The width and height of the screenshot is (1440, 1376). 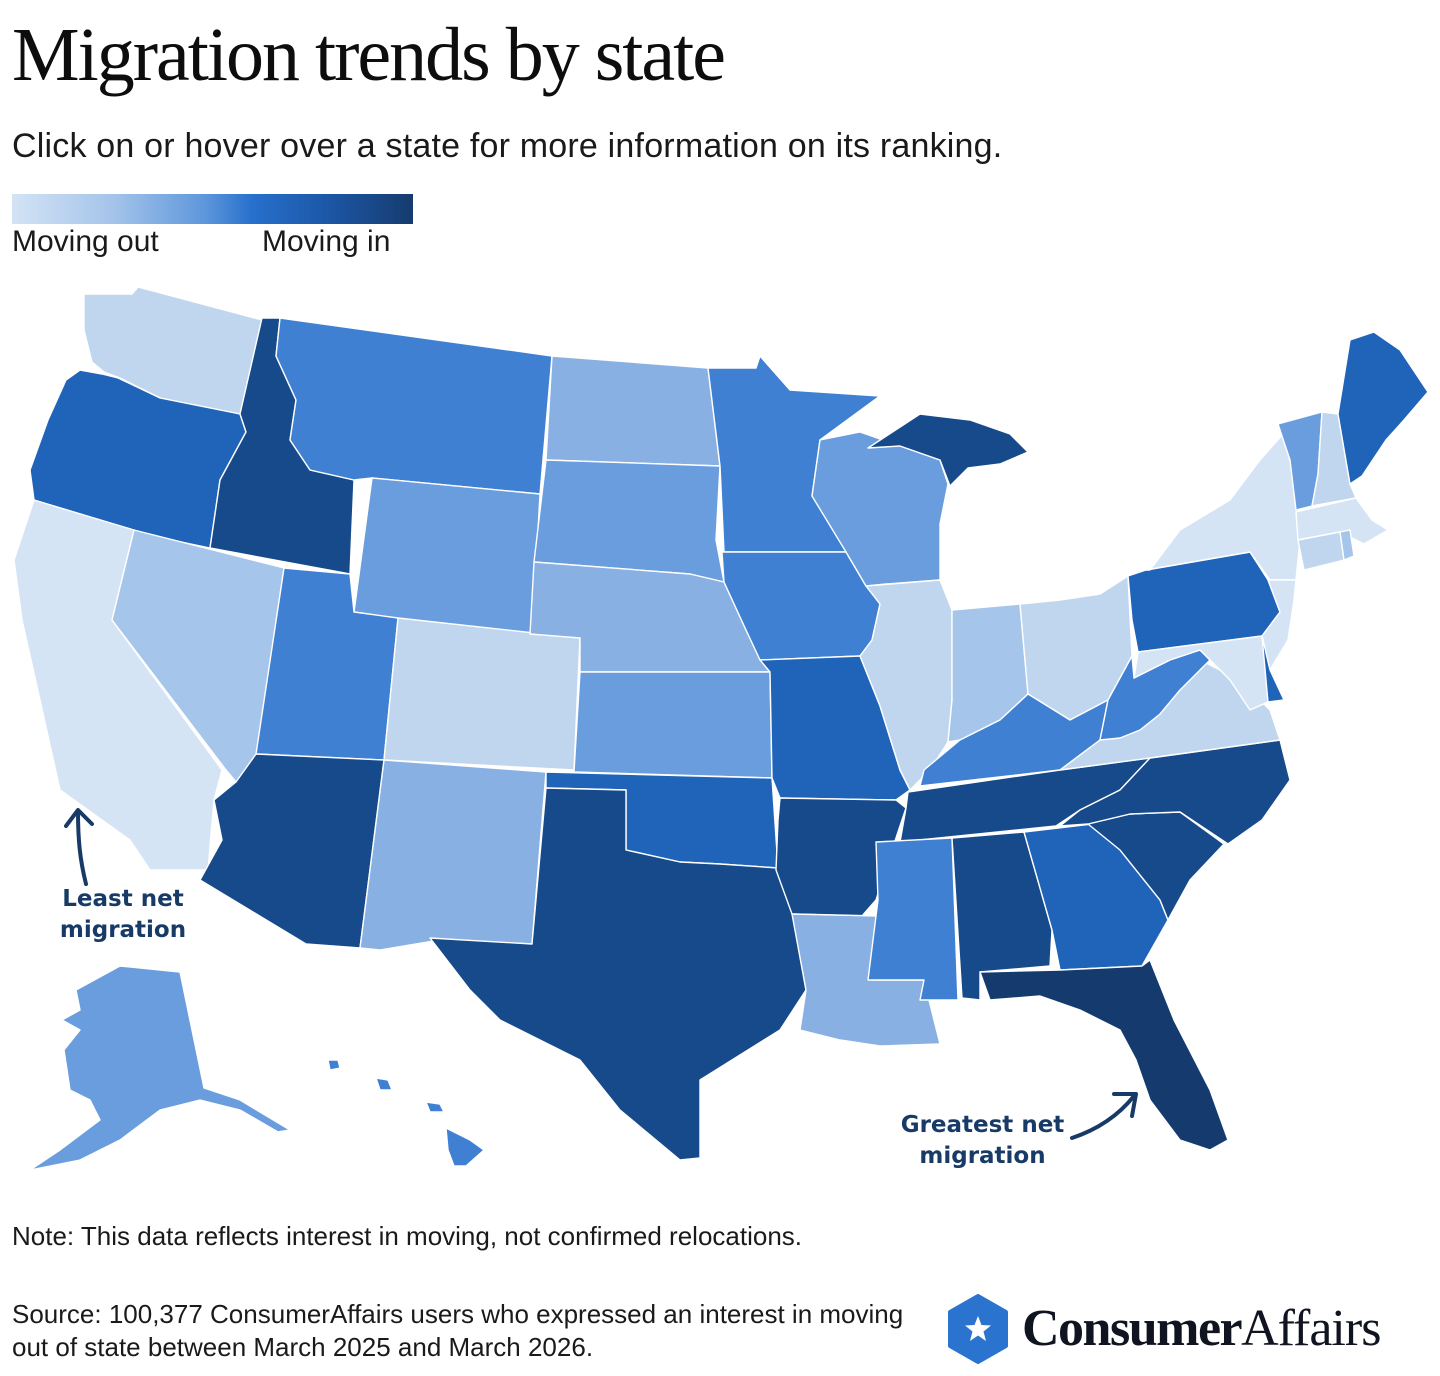 What do you see at coordinates (326, 241) in the screenshot?
I see `legend-label-moving-in: Moving in` at bounding box center [326, 241].